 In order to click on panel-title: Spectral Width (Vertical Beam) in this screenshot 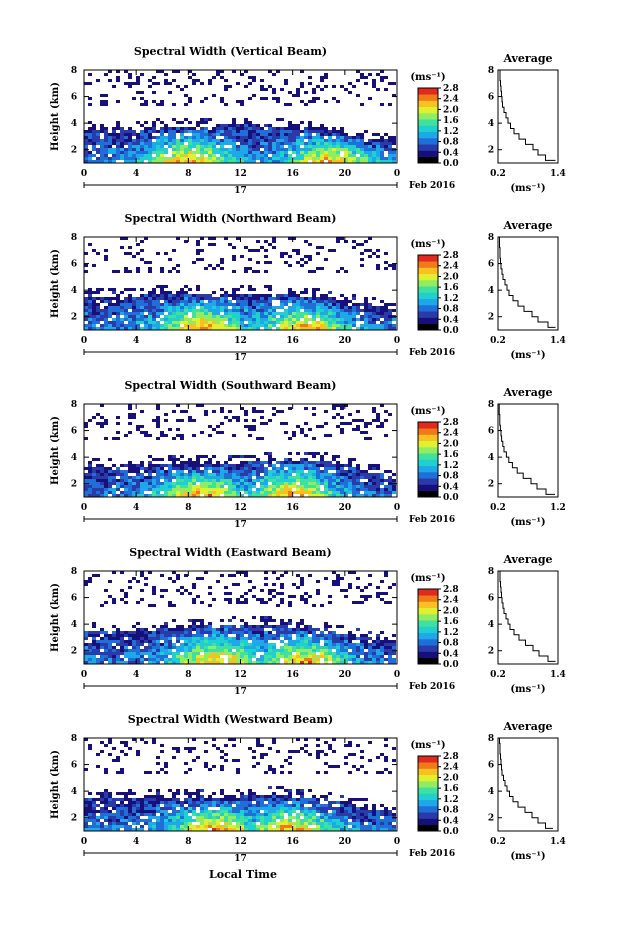, I will do `click(230, 51)`.